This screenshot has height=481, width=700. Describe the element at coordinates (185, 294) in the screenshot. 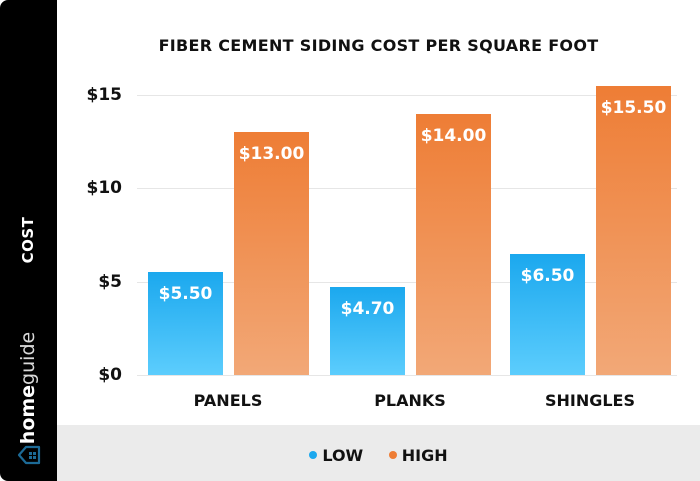

I see `bar-value-label: $5.50` at that location.